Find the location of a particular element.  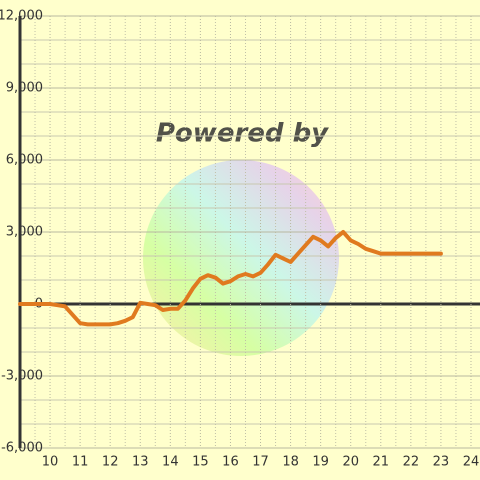

x-tick-label: 21 is located at coordinates (381, 462).